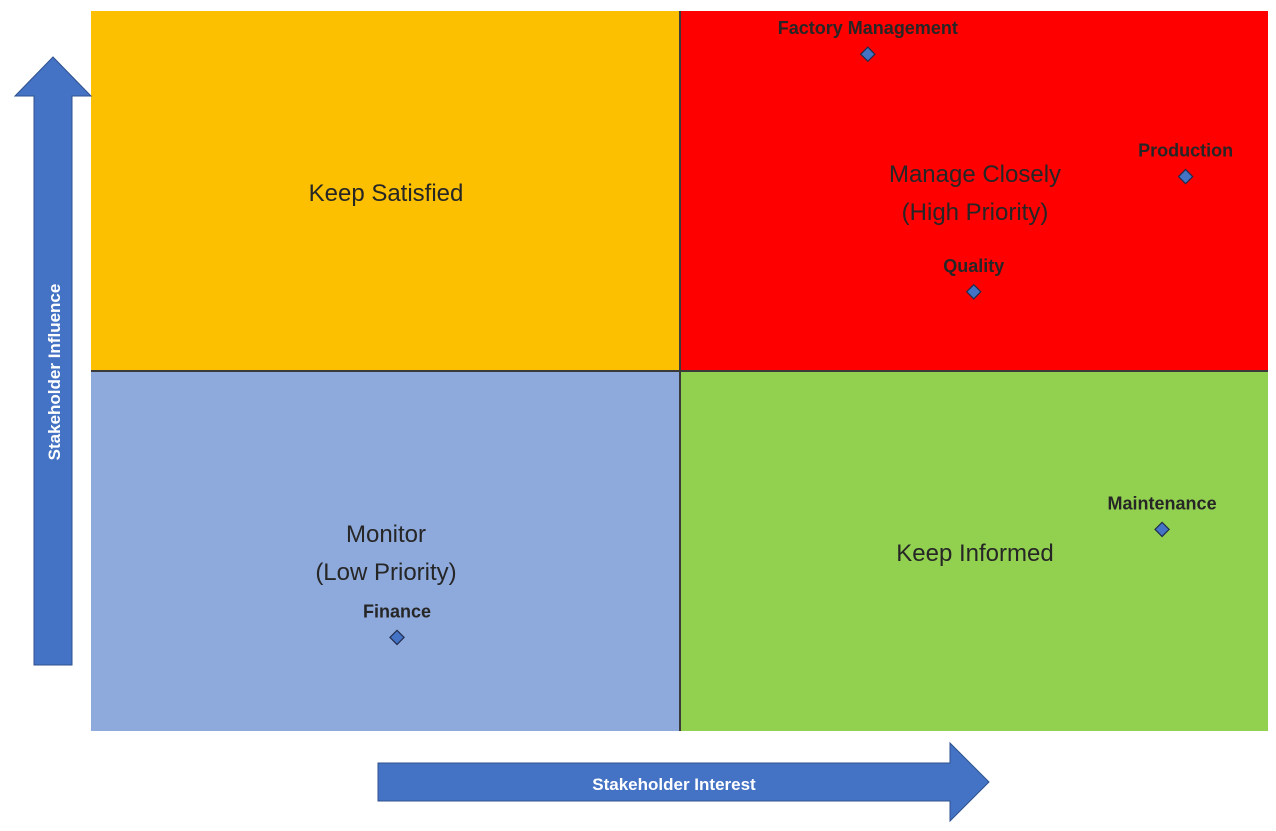 Image resolution: width=1276 pixels, height=831 pixels. I want to click on point-marker-finance, so click(397, 637).